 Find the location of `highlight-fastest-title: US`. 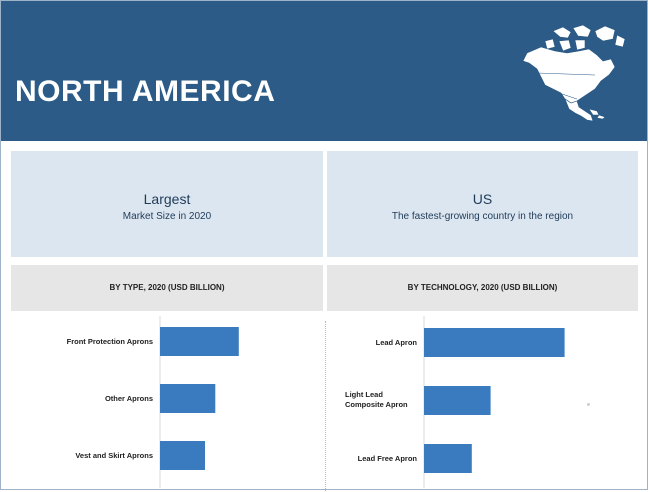

highlight-fastest-title: US is located at coordinates (482, 199).